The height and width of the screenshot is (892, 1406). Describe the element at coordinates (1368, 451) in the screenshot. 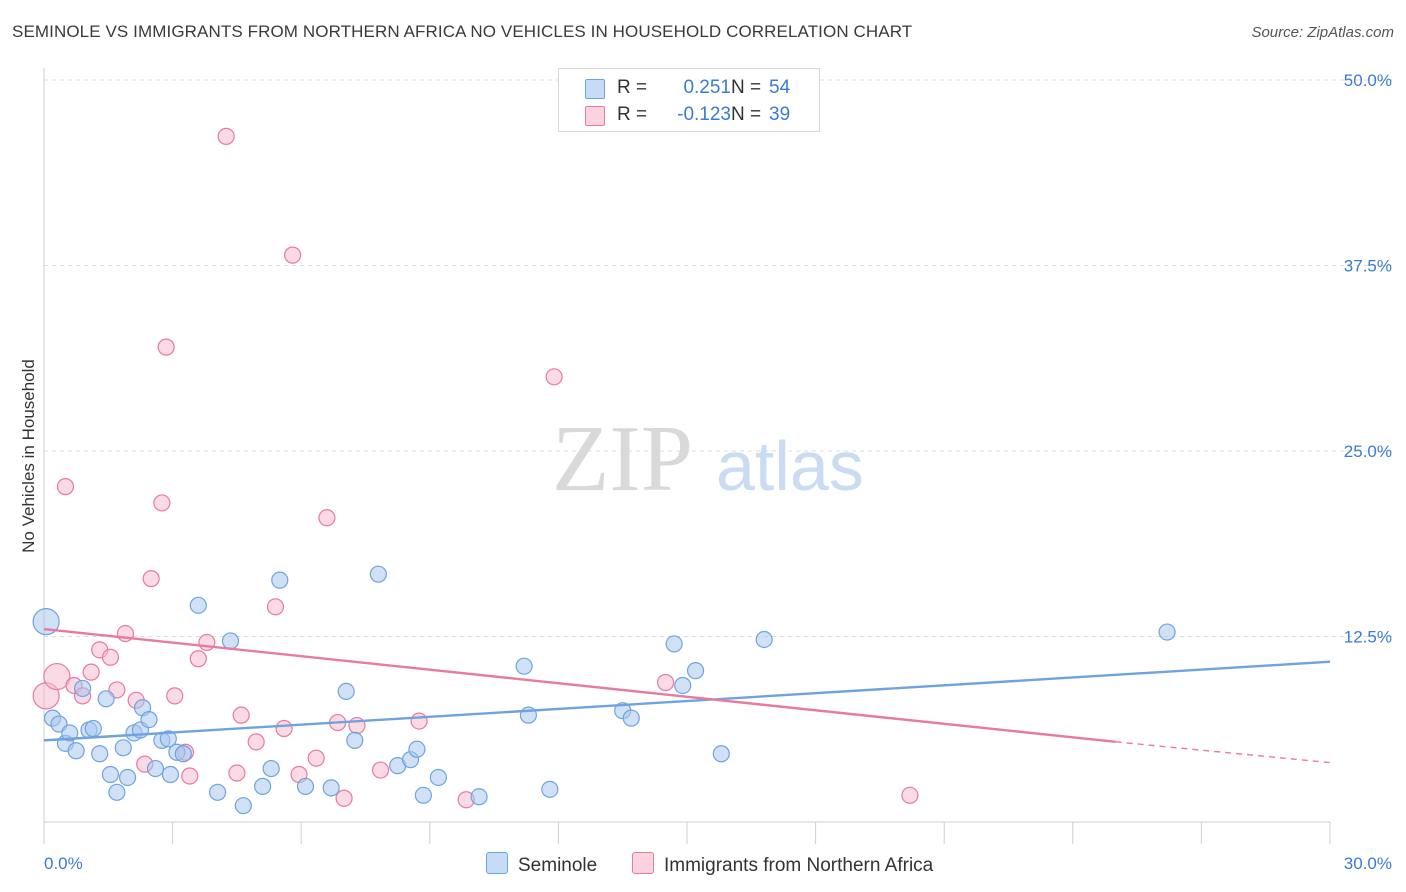

I see `y-tick-label: 25.0%` at that location.